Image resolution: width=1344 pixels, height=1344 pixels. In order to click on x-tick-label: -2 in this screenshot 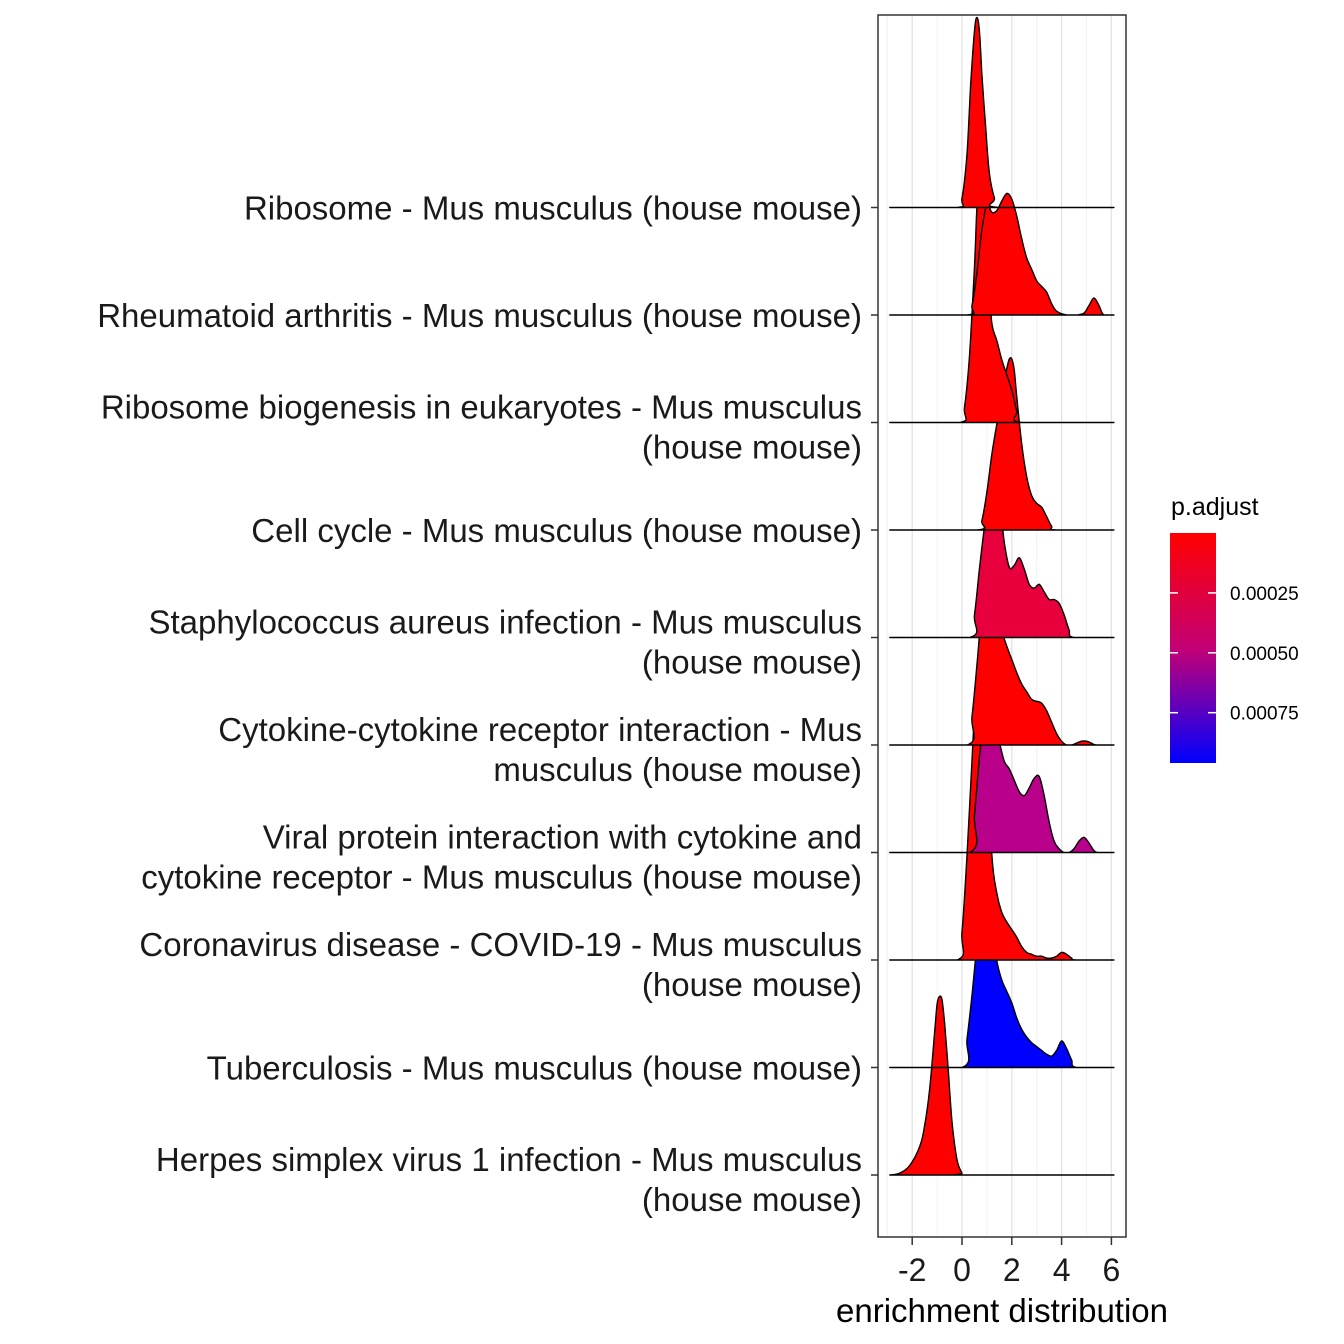, I will do `click(912, 1270)`.